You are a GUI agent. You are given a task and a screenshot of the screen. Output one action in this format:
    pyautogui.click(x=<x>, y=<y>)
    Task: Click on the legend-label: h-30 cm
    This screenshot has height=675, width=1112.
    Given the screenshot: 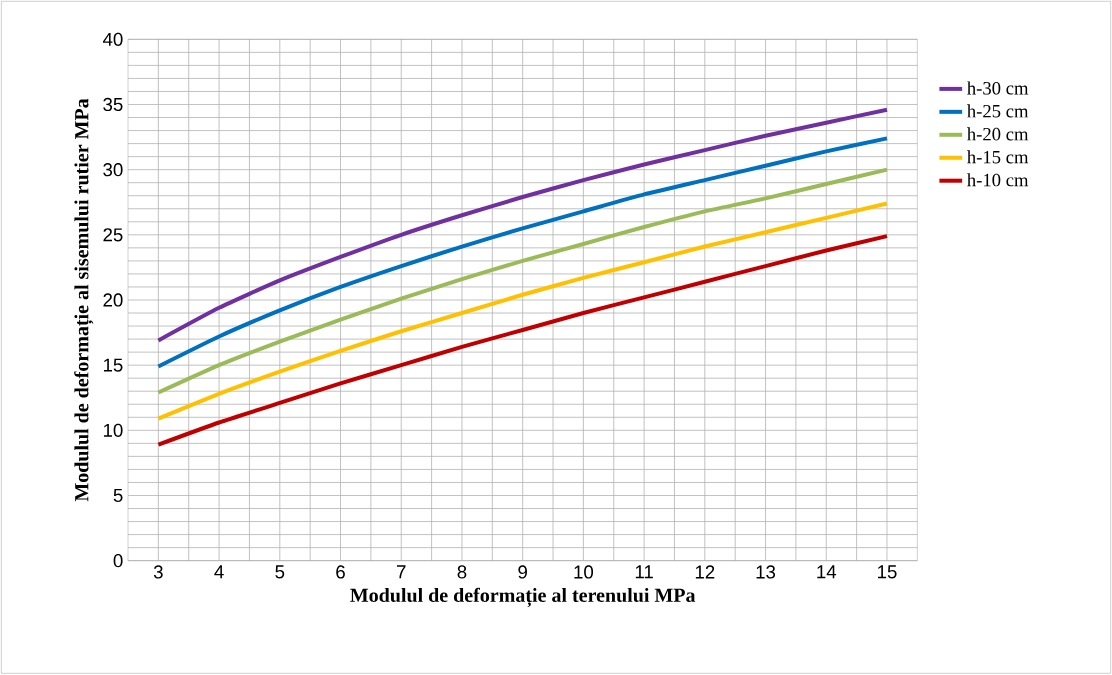 What is the action you would take?
    pyautogui.click(x=998, y=88)
    